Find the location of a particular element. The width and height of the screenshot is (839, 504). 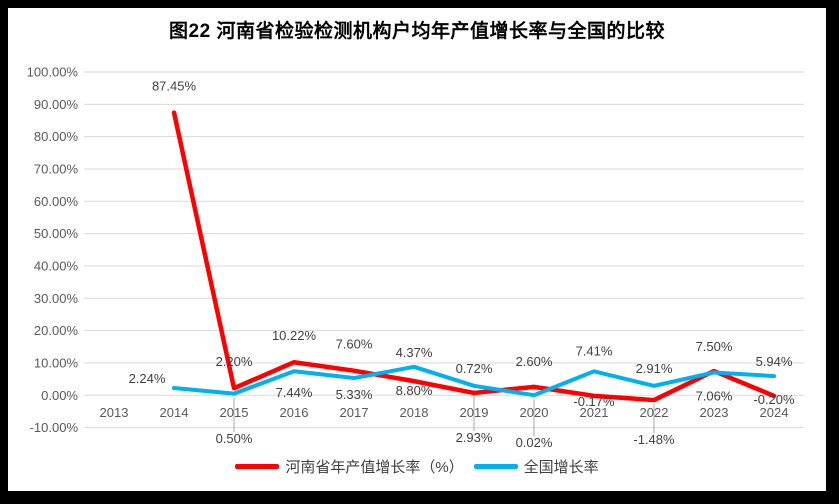

data-label-henan: -0.20% is located at coordinates (774, 399).